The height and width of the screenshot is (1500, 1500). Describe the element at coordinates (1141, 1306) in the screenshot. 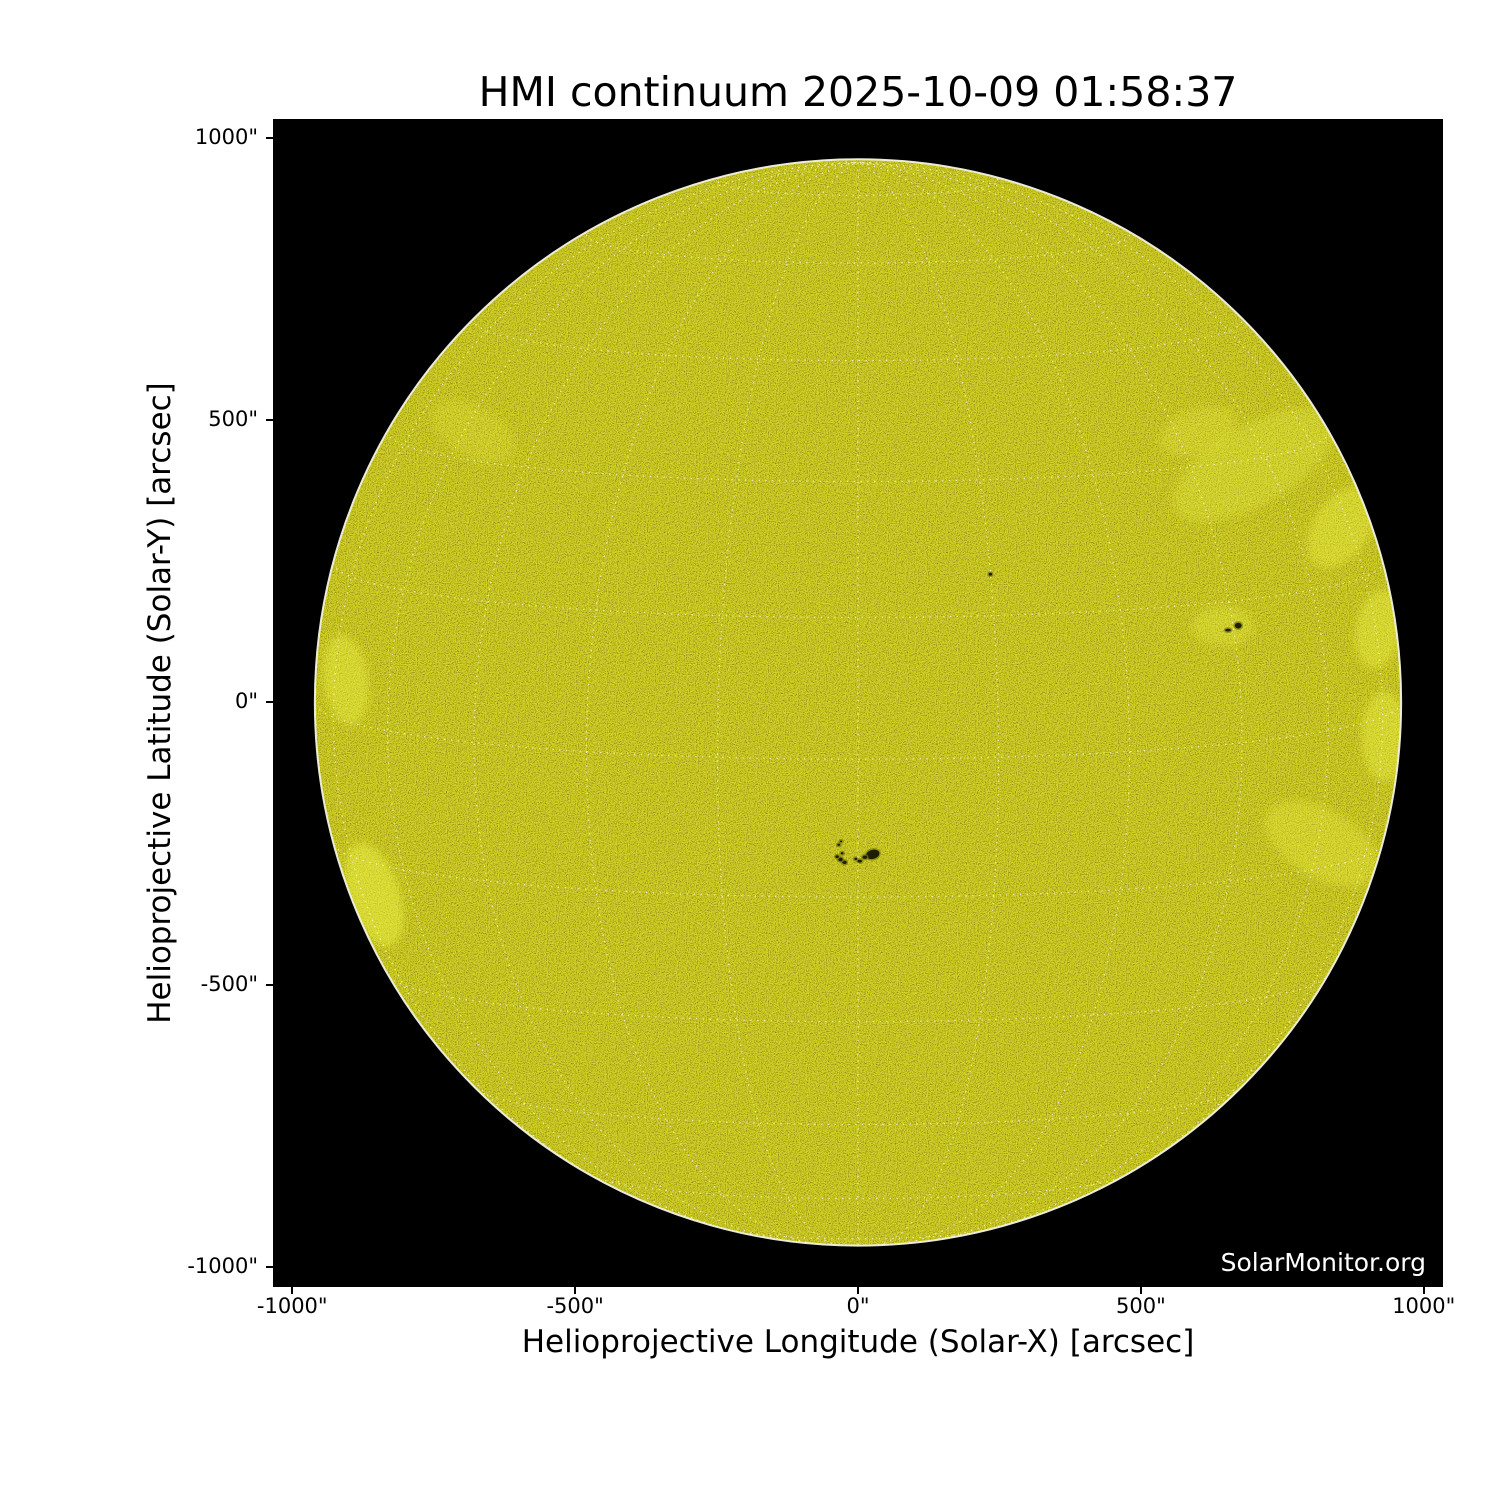

I see `x-tick-label: 500"` at that location.